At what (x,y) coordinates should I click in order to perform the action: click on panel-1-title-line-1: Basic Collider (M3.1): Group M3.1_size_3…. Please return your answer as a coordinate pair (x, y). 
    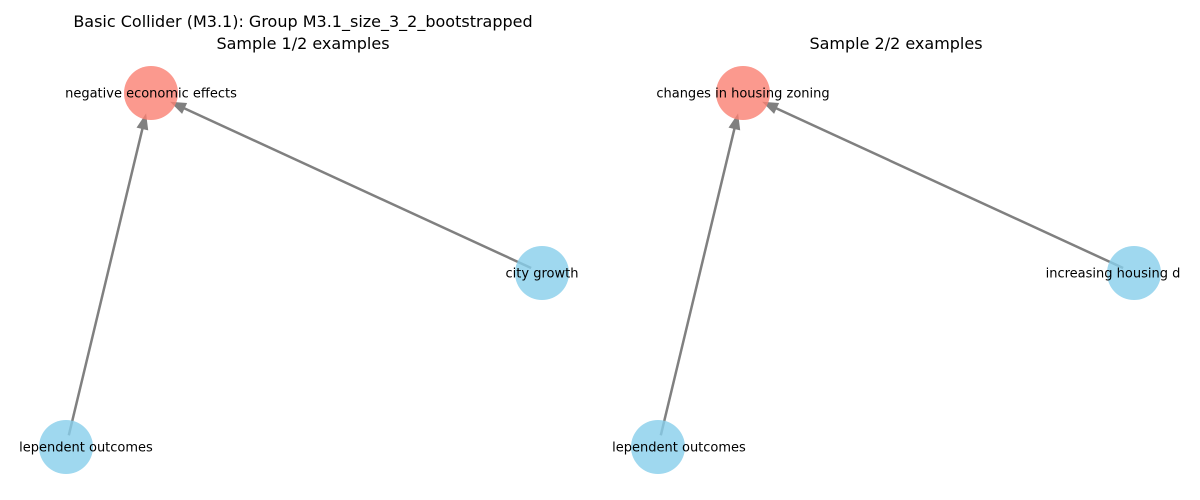
    Looking at the image, I should click on (302, 22).